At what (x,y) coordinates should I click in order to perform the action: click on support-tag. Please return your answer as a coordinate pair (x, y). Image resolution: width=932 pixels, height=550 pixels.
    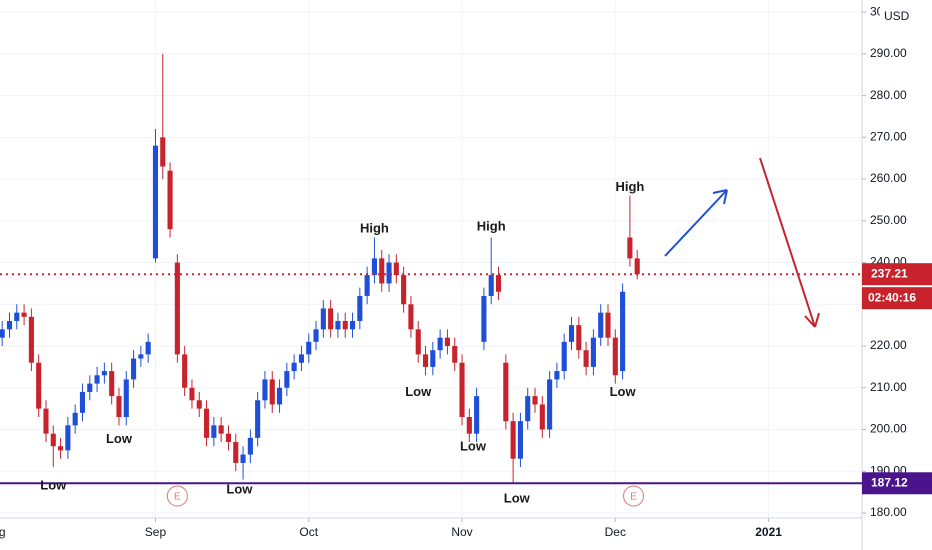
    Looking at the image, I should click on (897, 483).